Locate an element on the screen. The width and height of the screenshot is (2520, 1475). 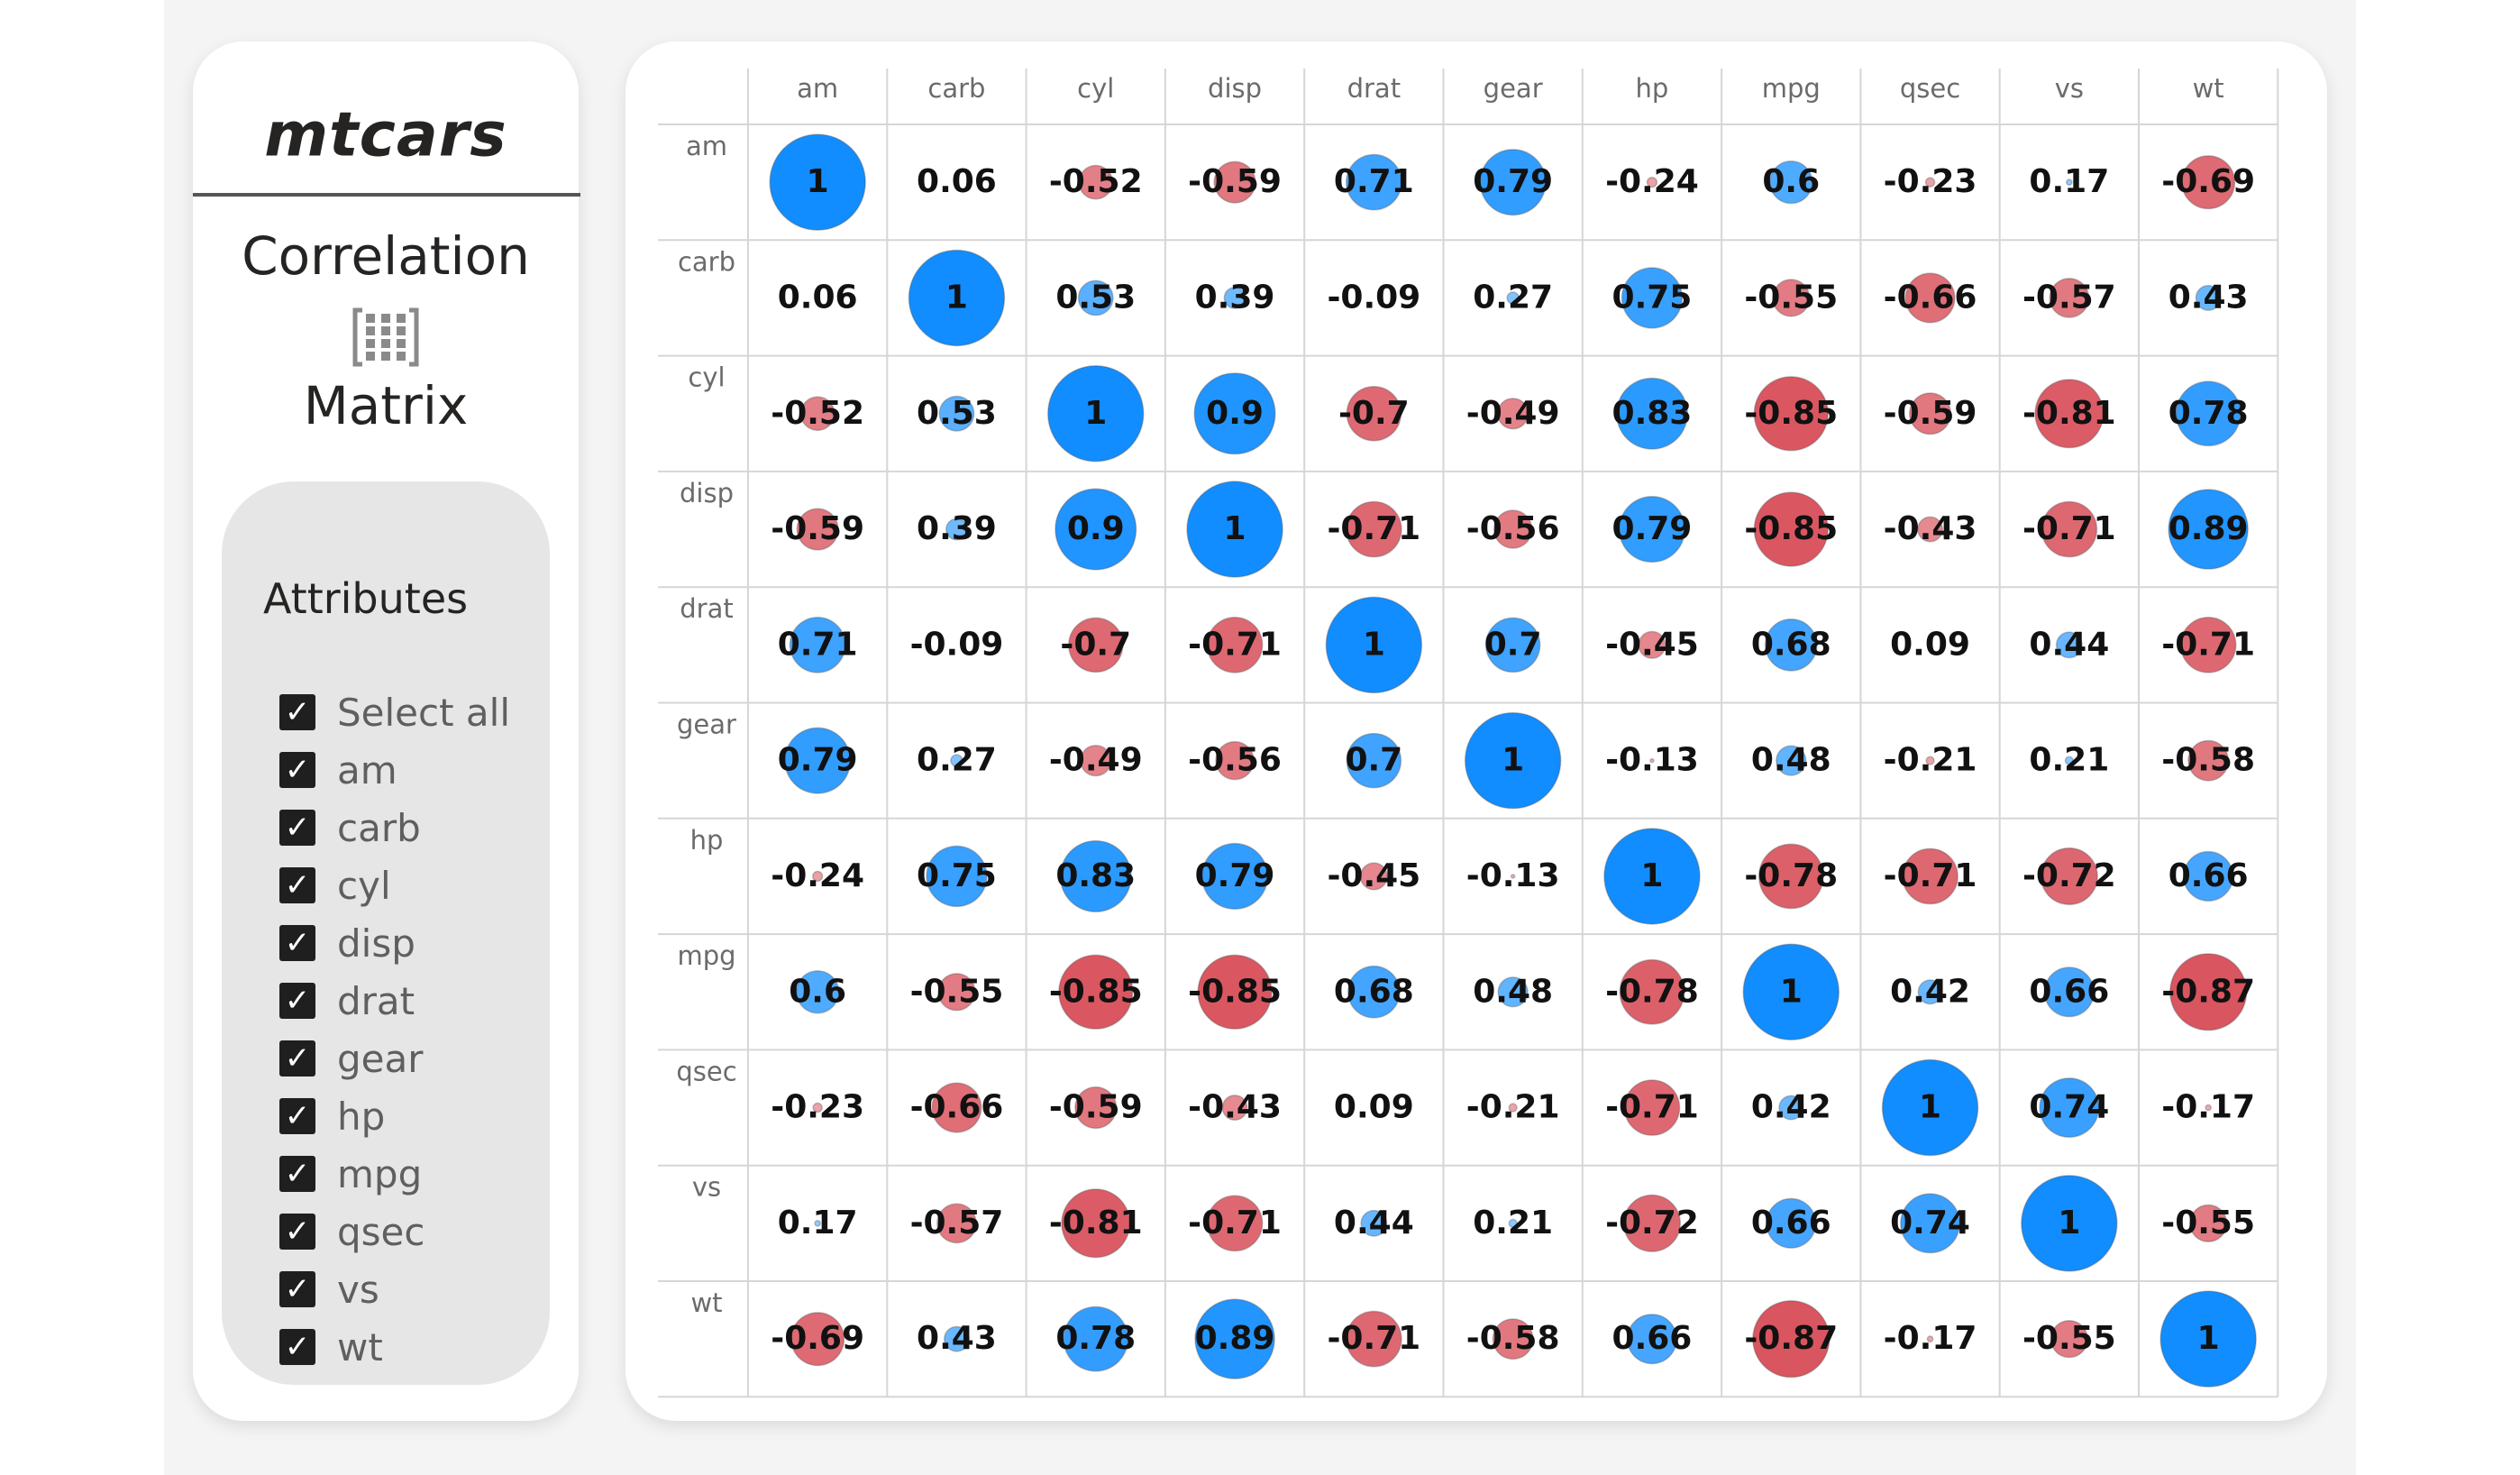
attribute-checkbox-wt: ✓ wt is located at coordinates (331, 1347).